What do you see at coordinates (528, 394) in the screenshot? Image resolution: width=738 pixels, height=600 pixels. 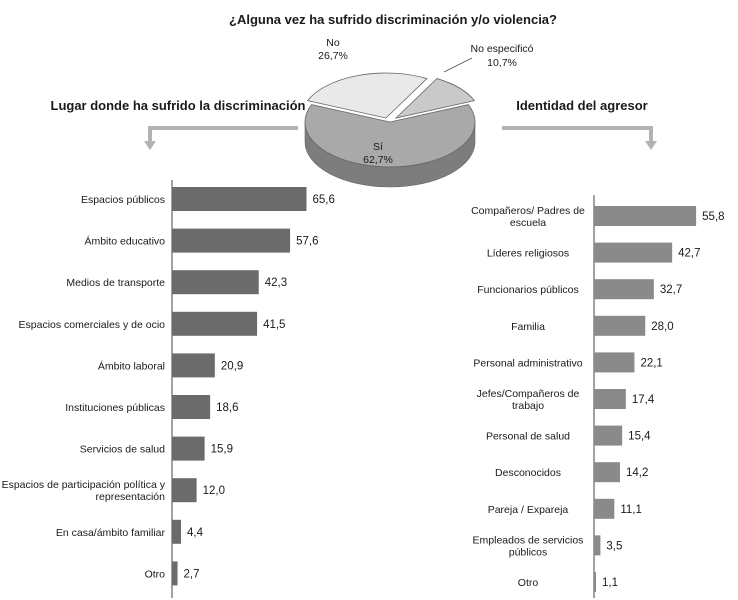 I see `category-label: Jefes/Compañeros de` at bounding box center [528, 394].